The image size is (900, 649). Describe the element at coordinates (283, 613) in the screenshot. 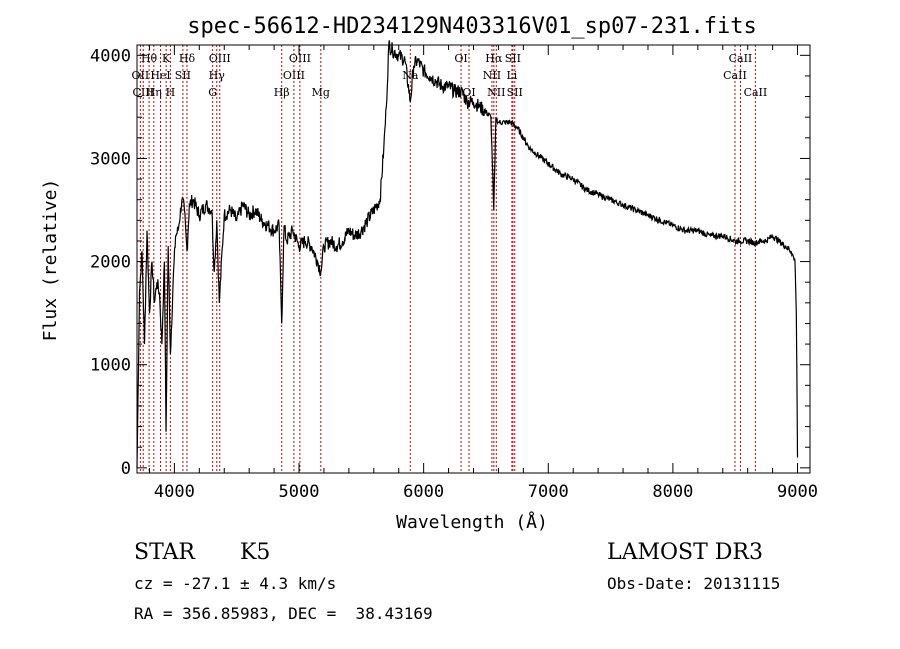

I see `coordinates: RA = 356.85983, DEC = 38.43169` at that location.